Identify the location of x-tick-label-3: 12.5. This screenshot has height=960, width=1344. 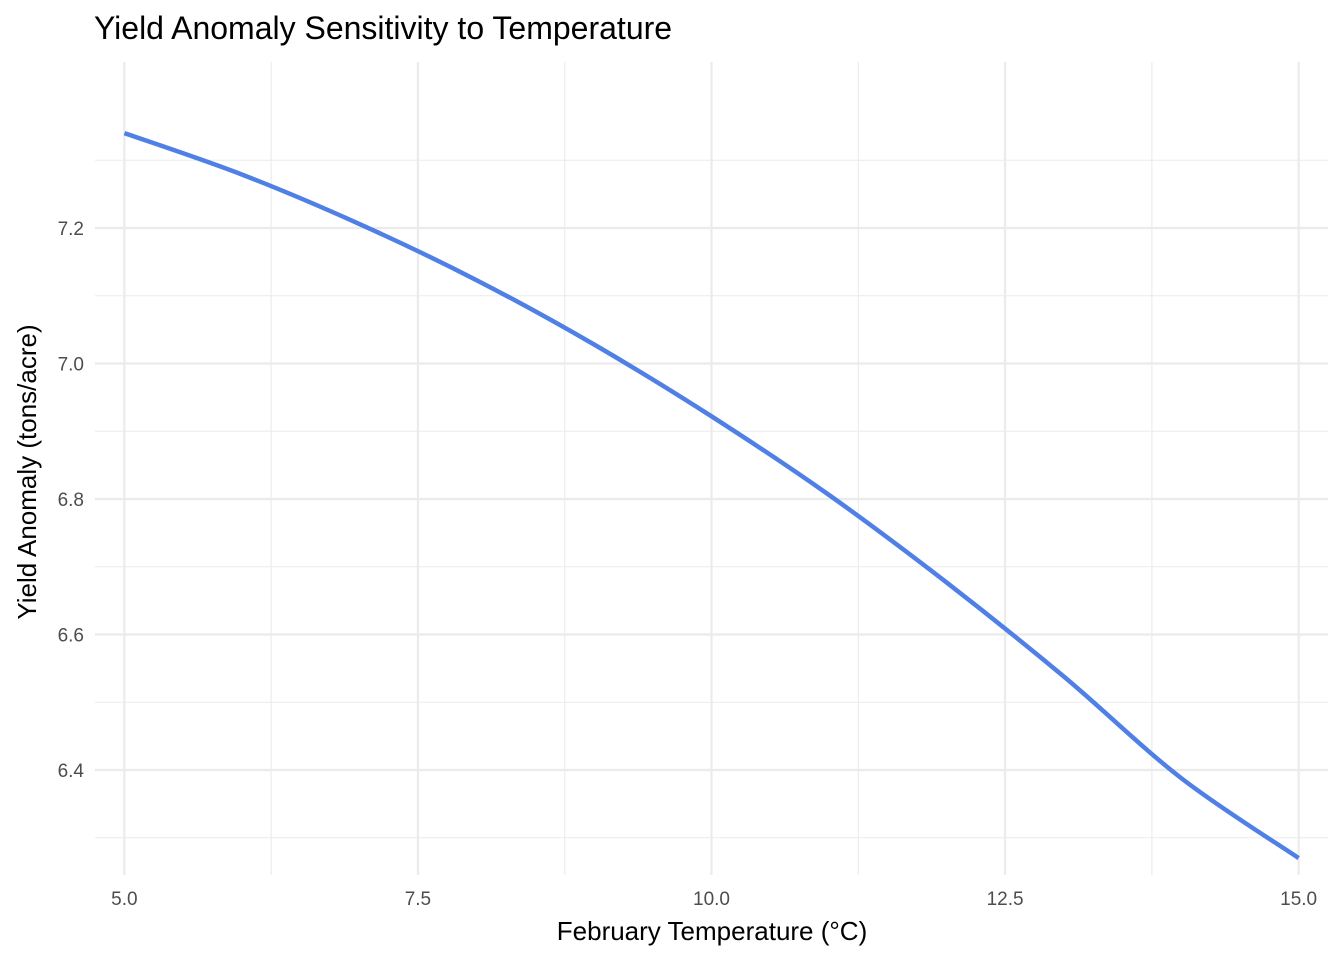
(1005, 899).